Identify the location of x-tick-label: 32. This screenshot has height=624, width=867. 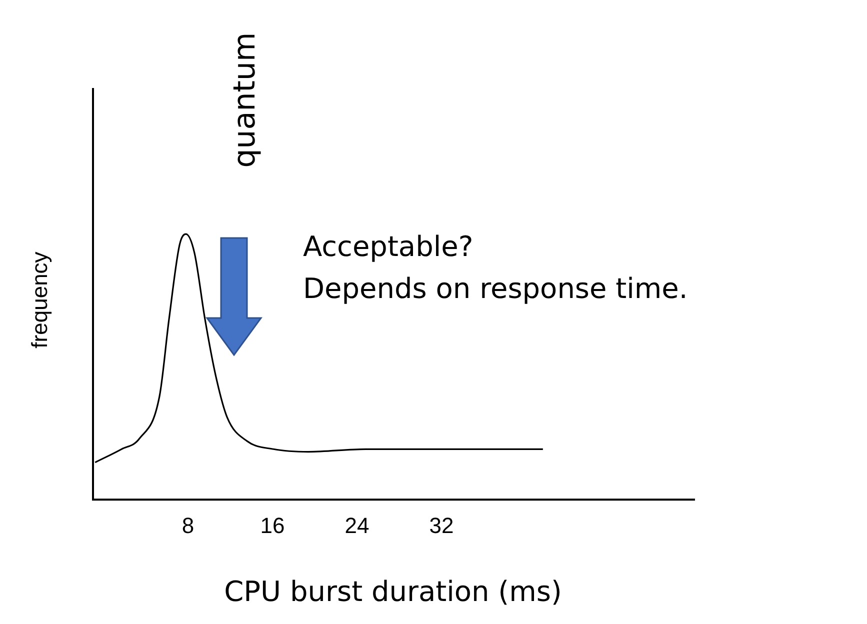
(441, 525).